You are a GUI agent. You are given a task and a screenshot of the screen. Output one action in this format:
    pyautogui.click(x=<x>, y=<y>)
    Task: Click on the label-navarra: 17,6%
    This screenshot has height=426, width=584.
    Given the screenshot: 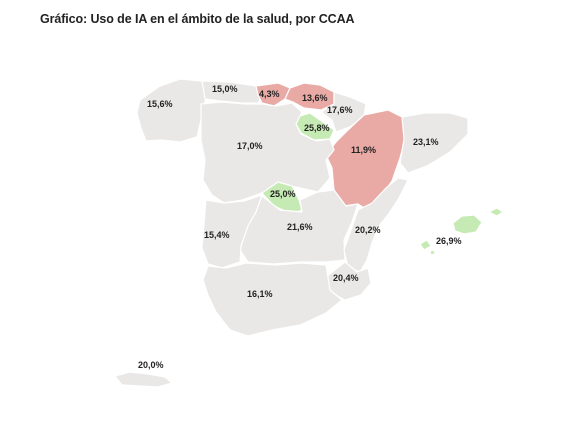 What is the action you would take?
    pyautogui.click(x=340, y=110)
    